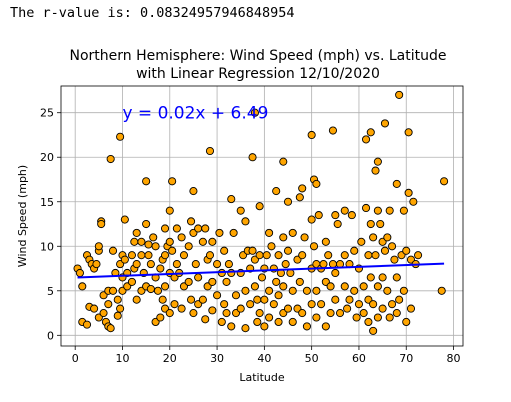 This screenshot has width=511, height=402. What do you see at coordinates (454, 358) in the screenshot?
I see `x-tick-label: 80` at bounding box center [454, 358].